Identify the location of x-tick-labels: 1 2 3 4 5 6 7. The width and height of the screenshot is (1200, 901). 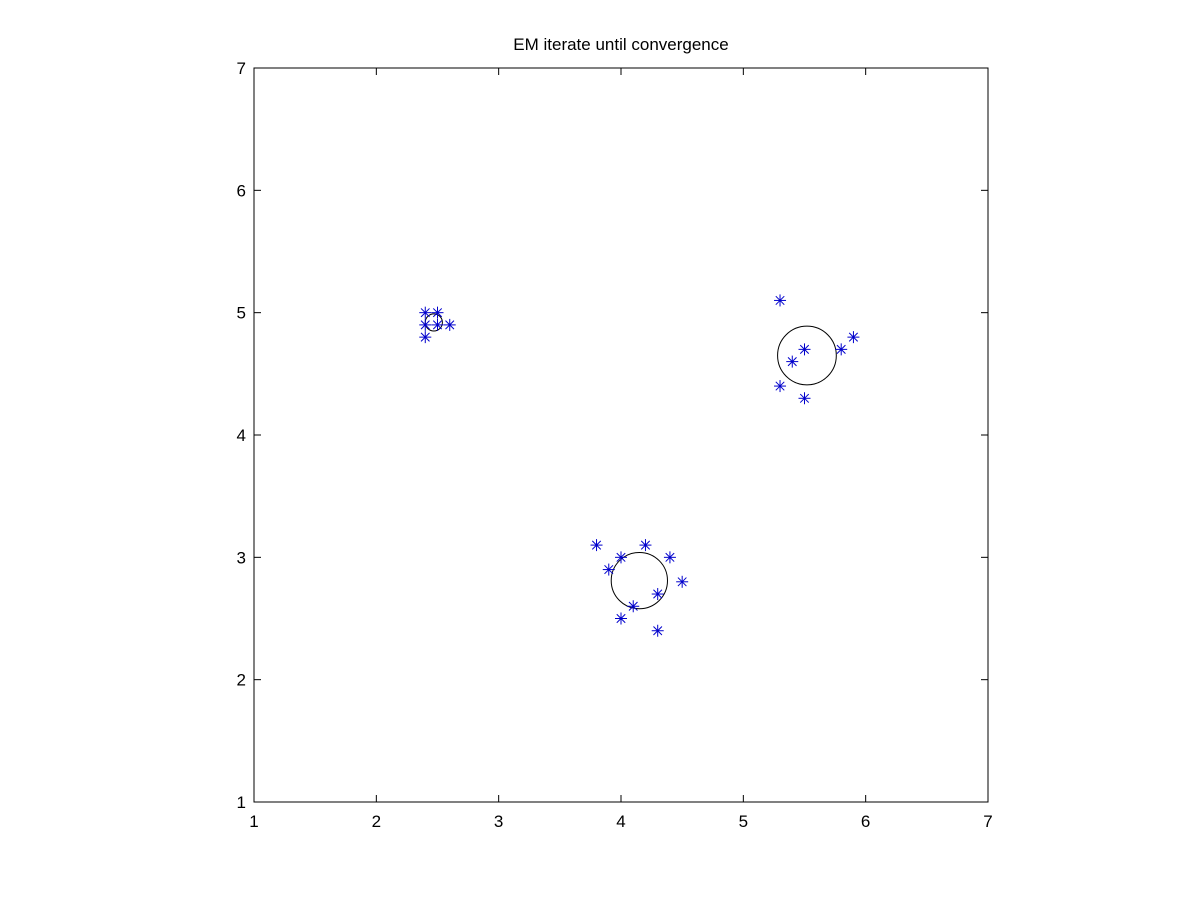
(620, 821).